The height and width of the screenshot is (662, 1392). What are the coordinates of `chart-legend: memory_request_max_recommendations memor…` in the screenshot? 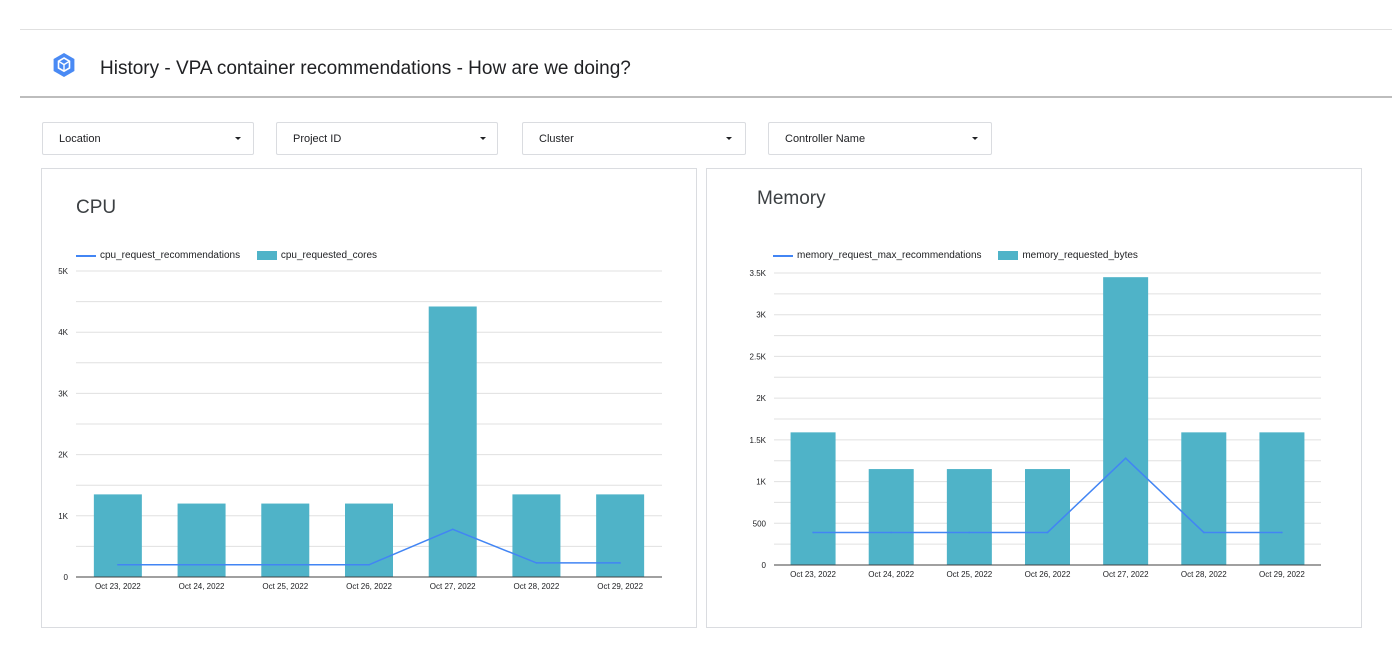 It's located at (962, 255).